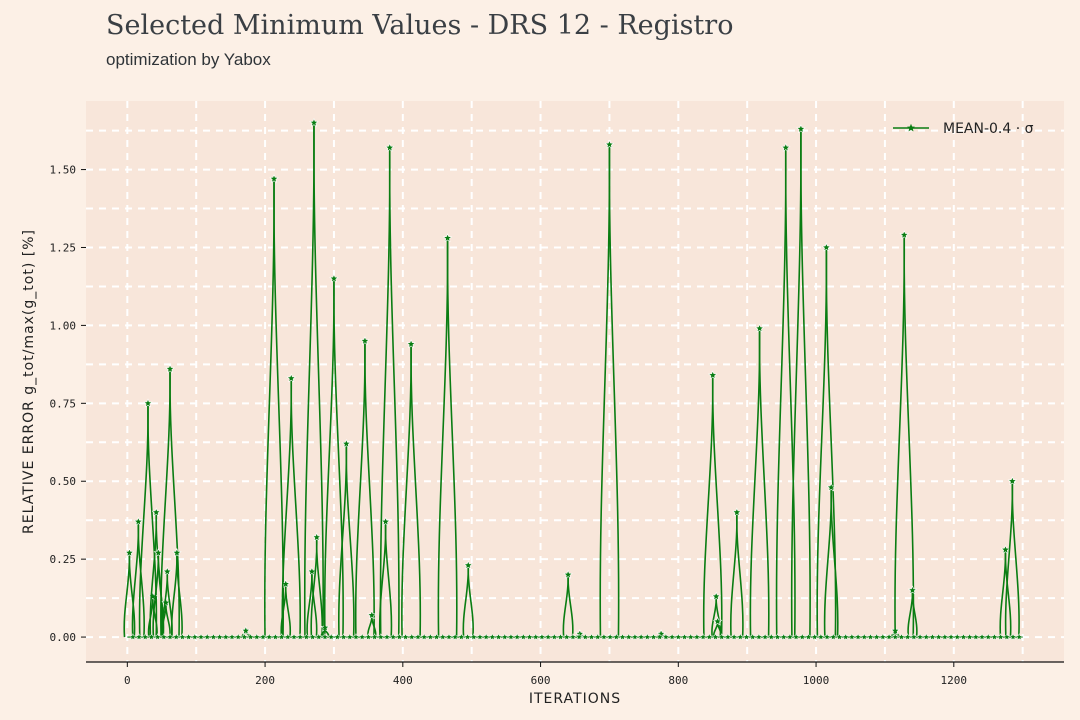 The image size is (1080, 720). Describe the element at coordinates (63, 247) in the screenshot. I see `y-tick-label: 1.25` at that location.